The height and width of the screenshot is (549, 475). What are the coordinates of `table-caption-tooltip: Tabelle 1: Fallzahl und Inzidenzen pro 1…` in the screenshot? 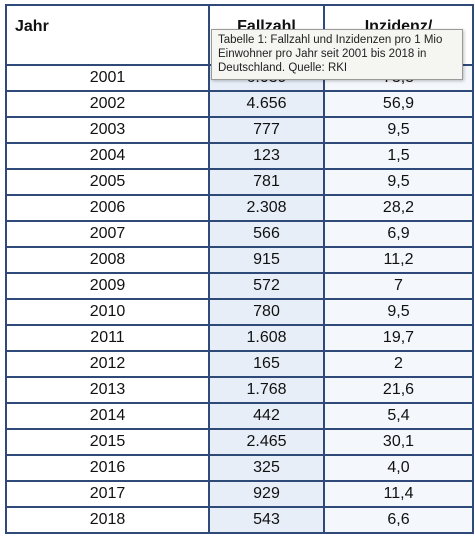 It's located at (337, 54).